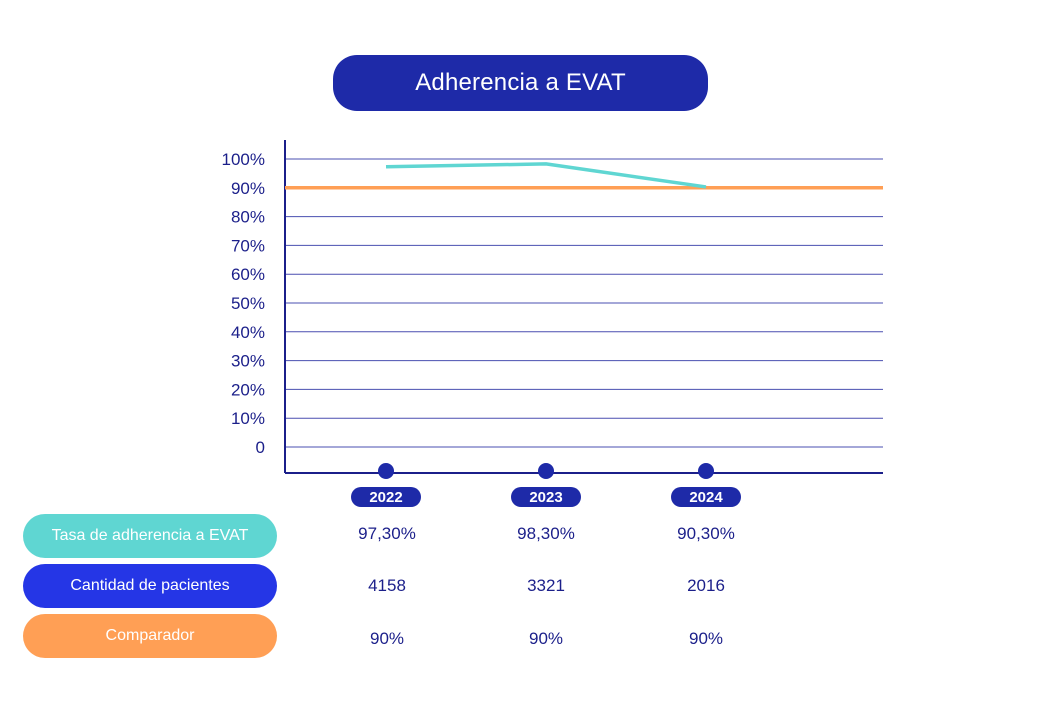  What do you see at coordinates (150, 536) in the screenshot?
I see `row-label-adherence: Tasa de adherencia a EVAT` at bounding box center [150, 536].